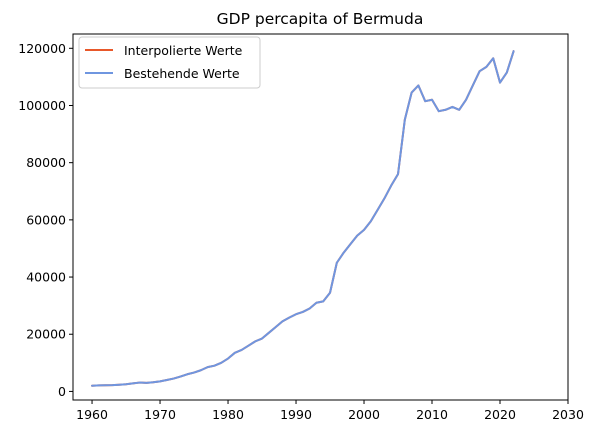  I want to click on x-tick-label-1990: 1990, so click(296, 414).